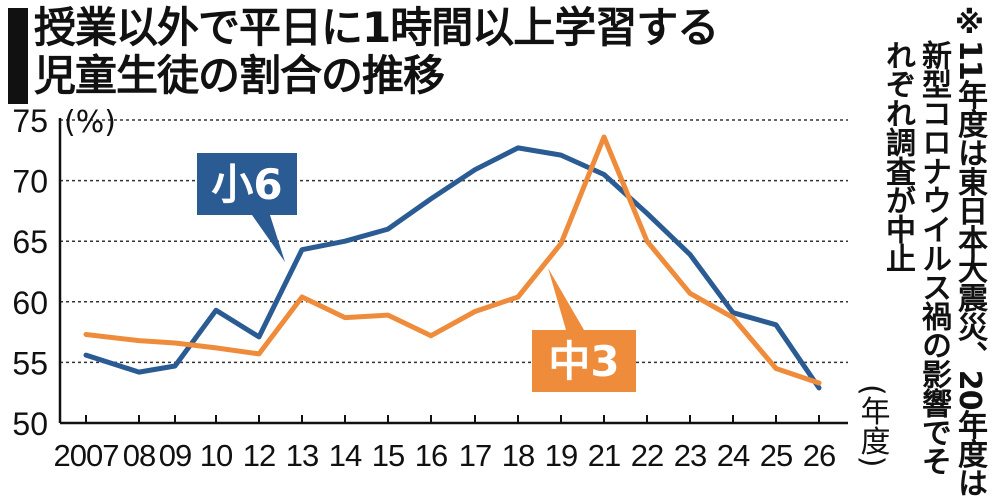 Image resolution: width=1000 pixels, height=497 pixels. What do you see at coordinates (475, 455) in the screenshot?
I see `x-tick-17: 17` at bounding box center [475, 455].